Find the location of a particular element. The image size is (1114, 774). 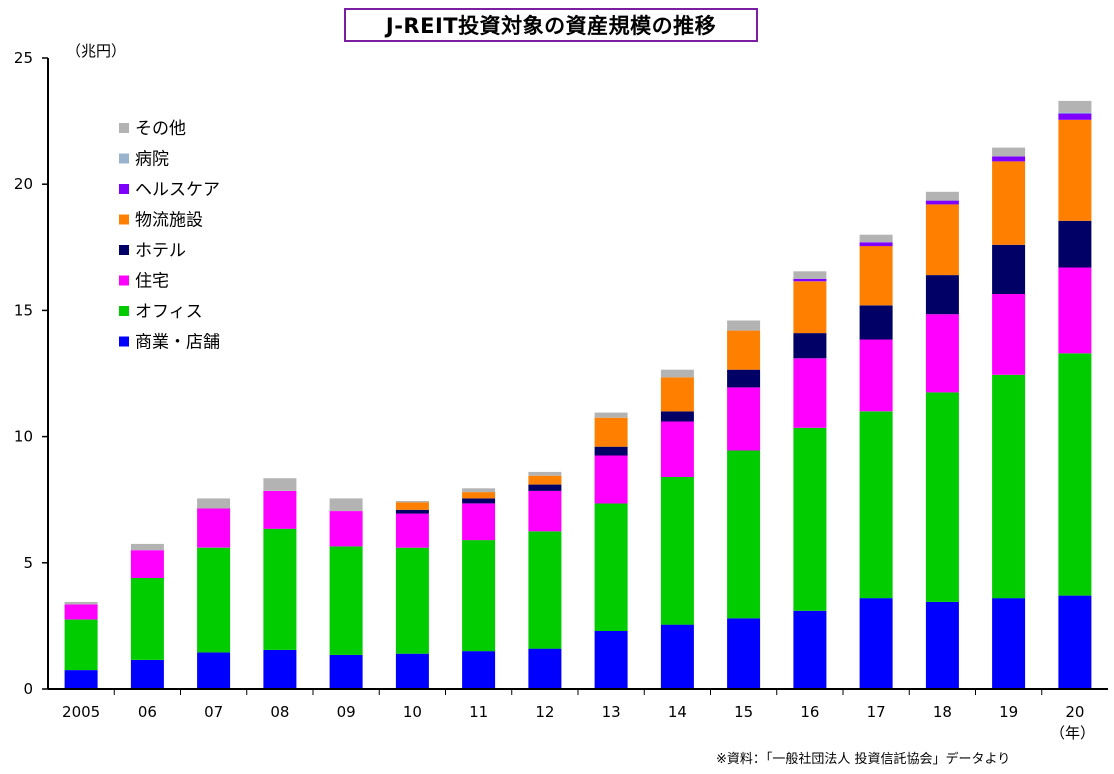

bar-segment-14-s1 is located at coordinates (677, 551).